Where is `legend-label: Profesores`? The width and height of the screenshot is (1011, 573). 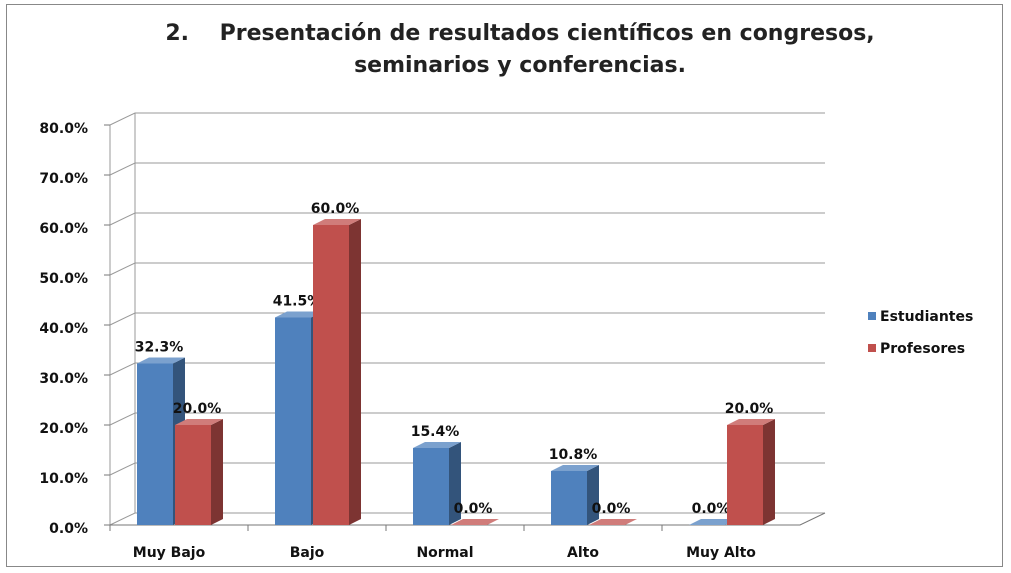
legend-label: Profesores is located at coordinates (922, 349).